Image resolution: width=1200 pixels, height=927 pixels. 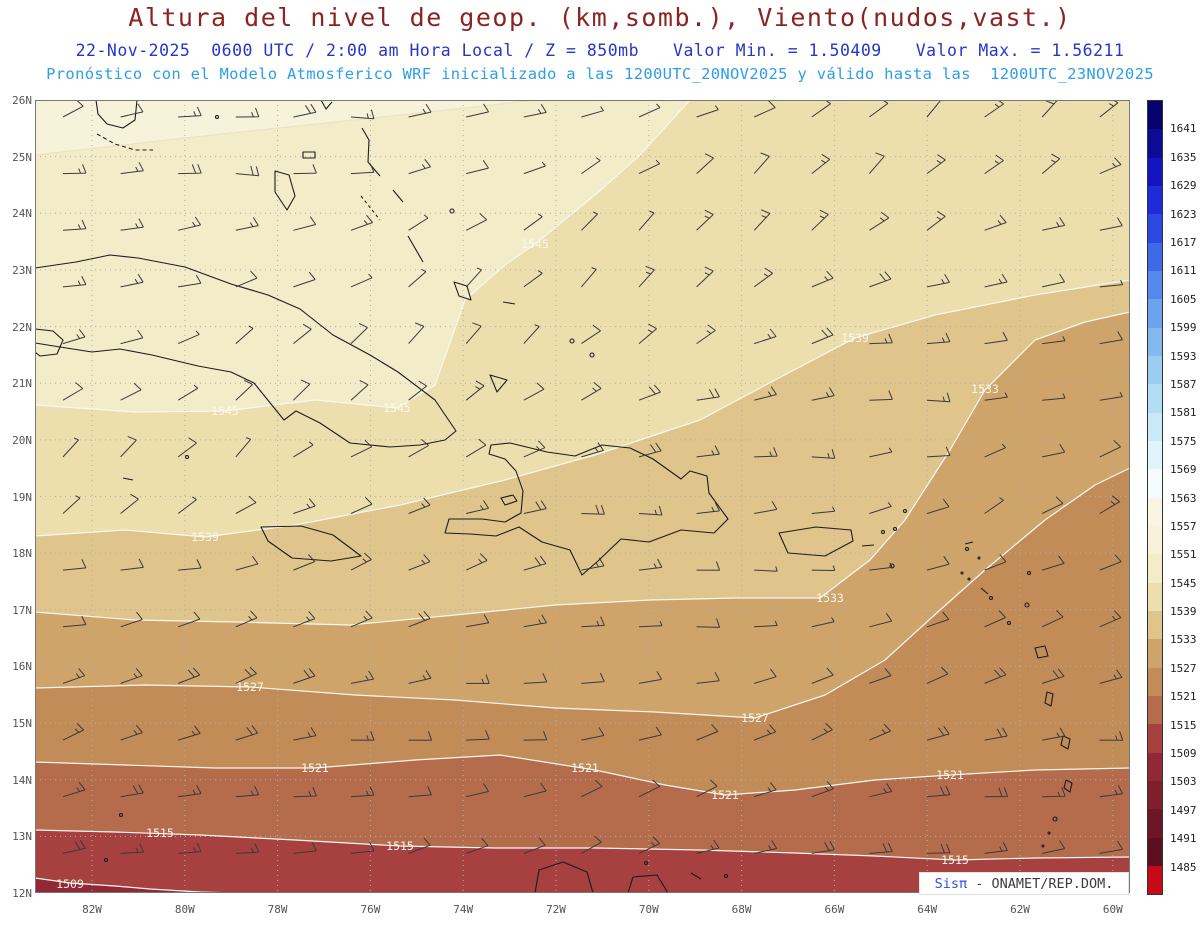 I want to click on island-nevis, so click(x=991, y=598).